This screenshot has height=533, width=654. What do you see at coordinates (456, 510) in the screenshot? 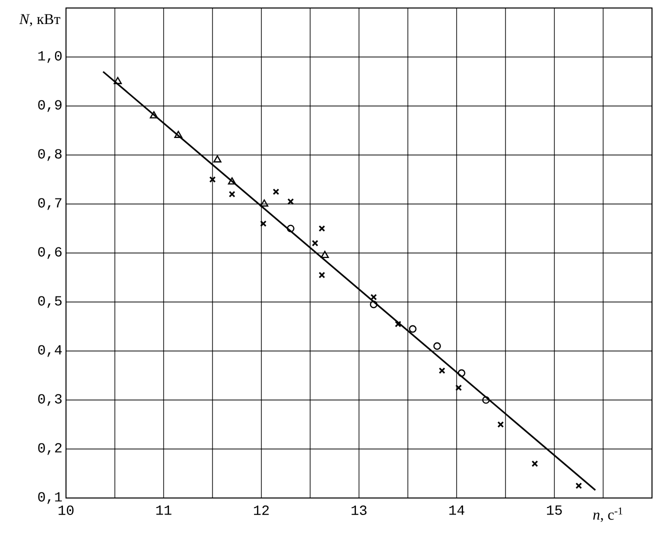
I see `x-tick-label: 14` at bounding box center [456, 510].